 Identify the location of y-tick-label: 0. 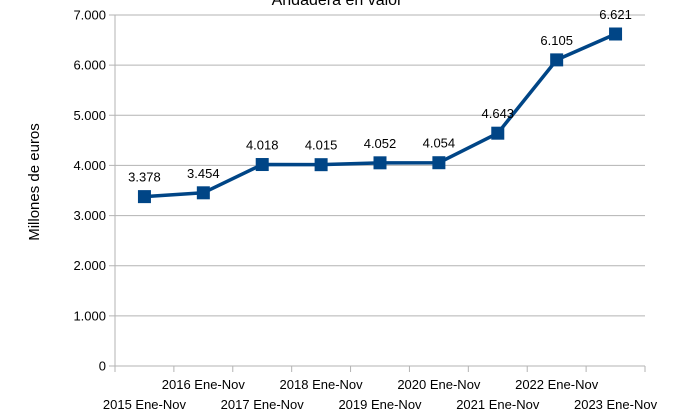
(102, 366).